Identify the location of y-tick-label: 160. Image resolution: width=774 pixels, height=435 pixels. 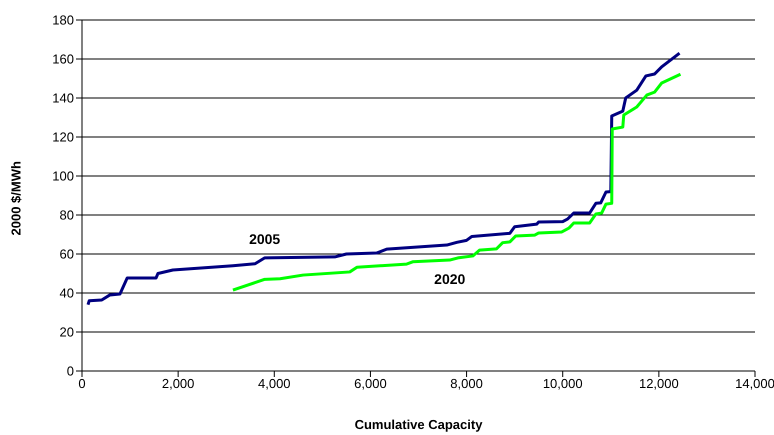
(63, 59).